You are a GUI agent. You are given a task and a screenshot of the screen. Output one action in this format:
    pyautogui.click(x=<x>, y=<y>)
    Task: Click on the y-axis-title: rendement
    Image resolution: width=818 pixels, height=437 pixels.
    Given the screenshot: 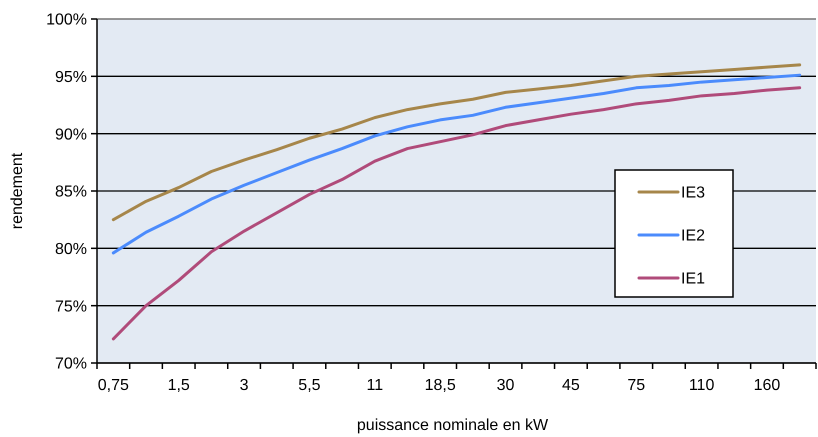 What is the action you would take?
    pyautogui.click(x=17, y=191)
    